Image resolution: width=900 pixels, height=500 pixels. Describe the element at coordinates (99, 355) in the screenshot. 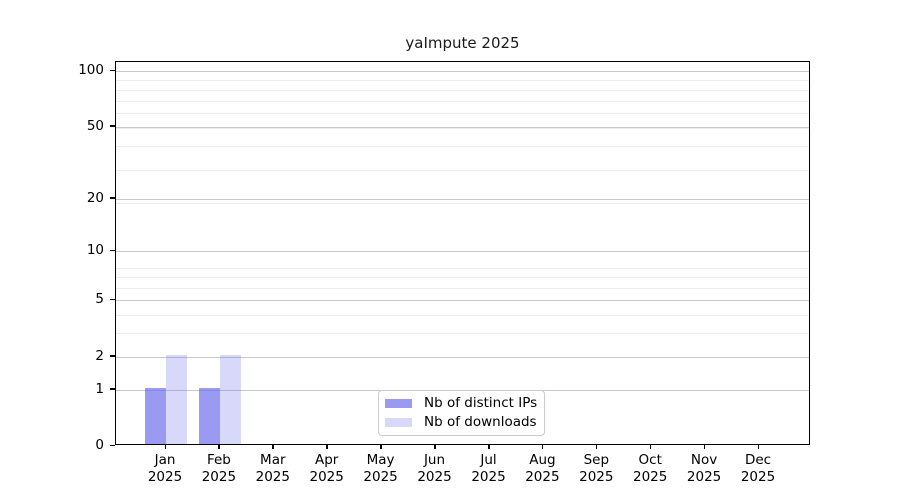

I see `y-axis-tick-label: 2` at that location.